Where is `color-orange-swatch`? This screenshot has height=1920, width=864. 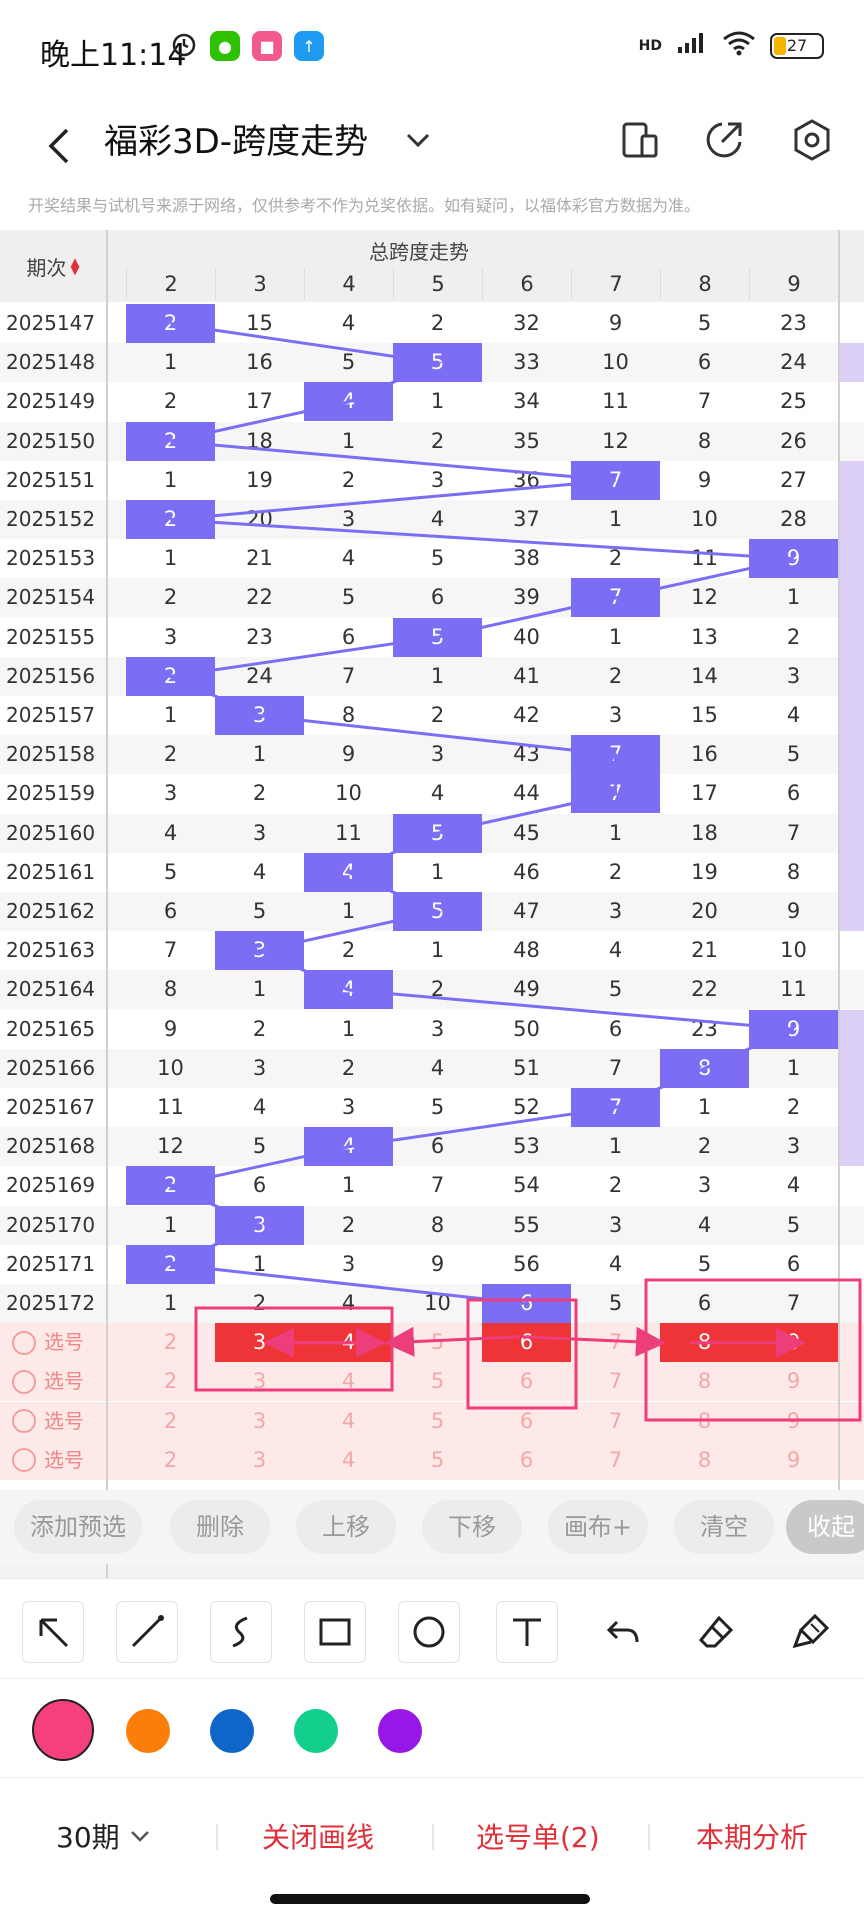
color-orange-swatch is located at coordinates (148, 1731).